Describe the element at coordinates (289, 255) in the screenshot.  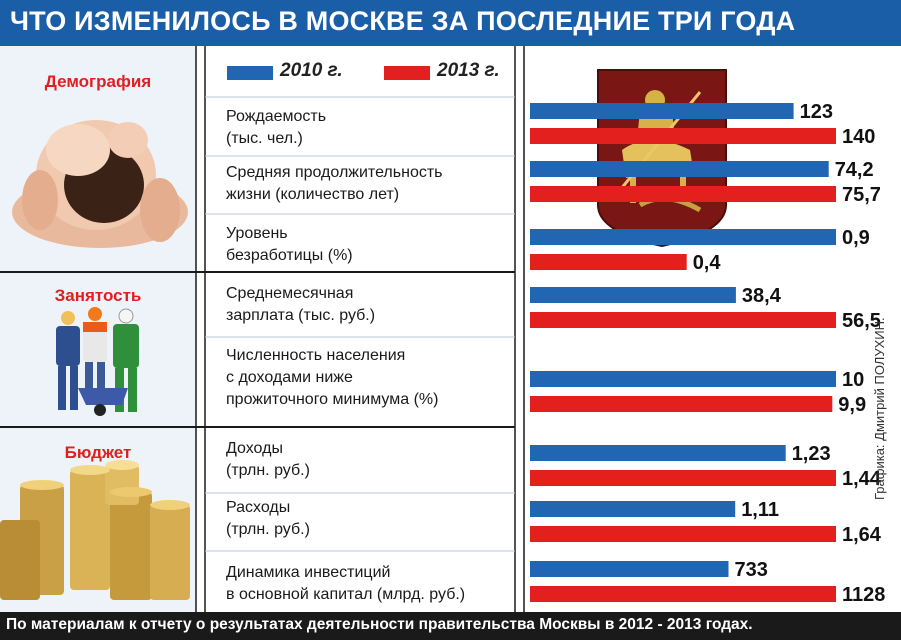
I see `row-label-line: безработицы (%)` at that location.